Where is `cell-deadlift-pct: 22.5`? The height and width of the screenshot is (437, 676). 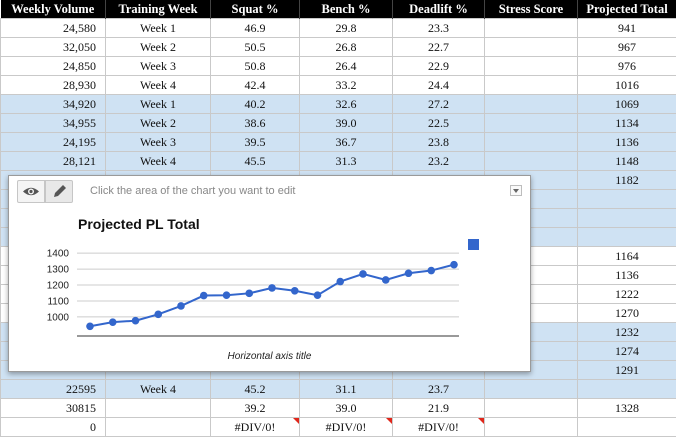
cell-deadlift-pct: 22.5 is located at coordinates (439, 123).